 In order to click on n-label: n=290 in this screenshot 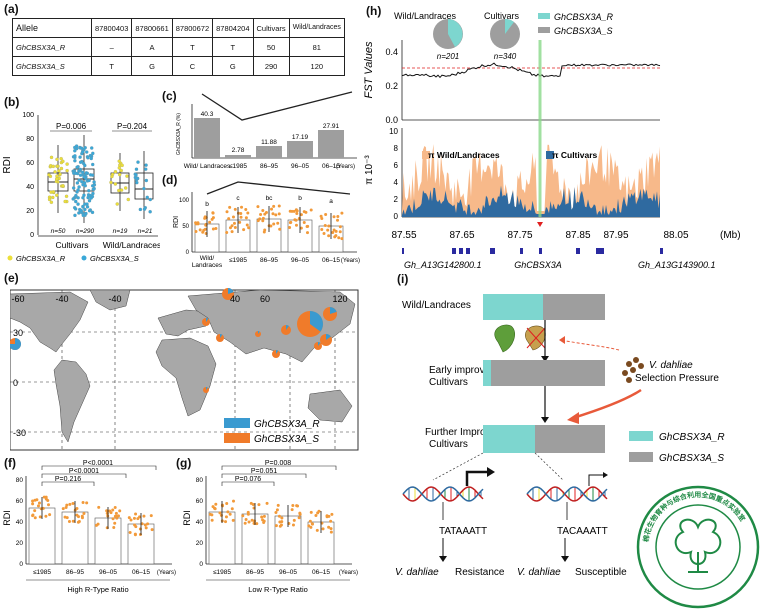, I will do `click(85, 231)`.